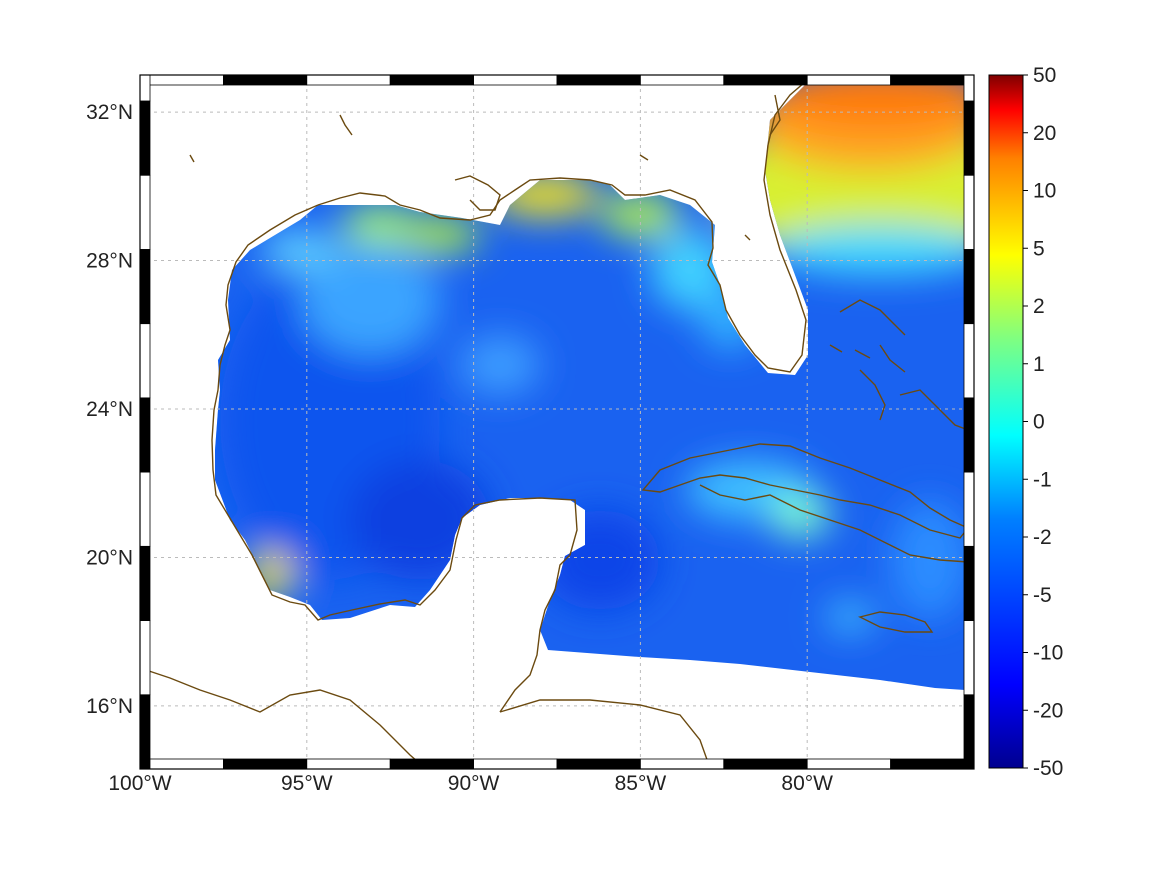  Describe the element at coordinates (1039, 422) in the screenshot. I see `colorbar-tick-label: 0` at that location.